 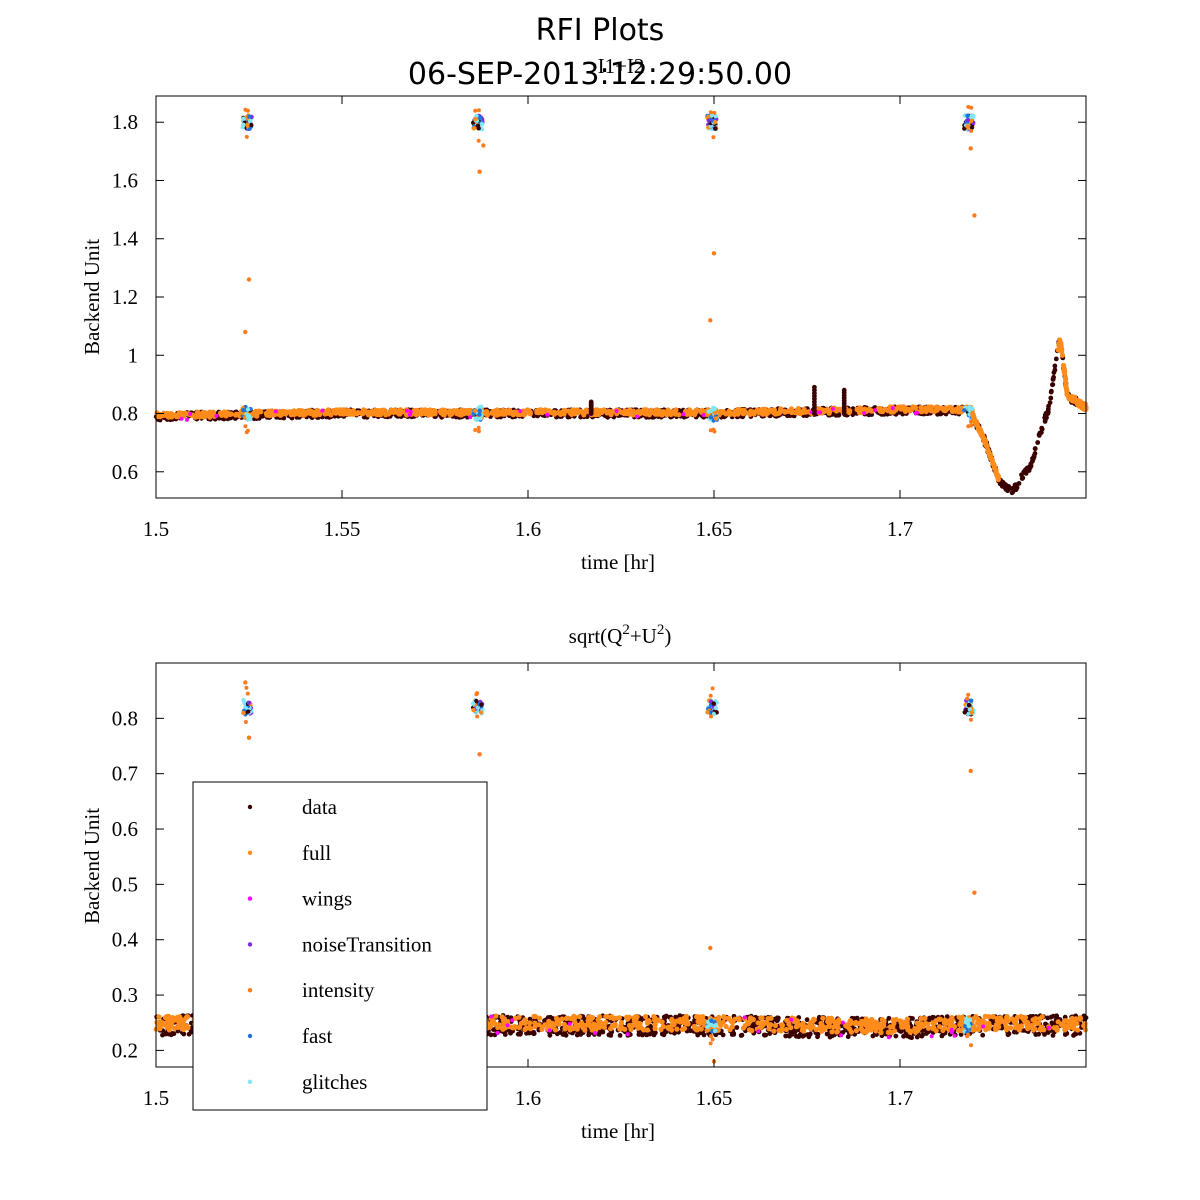 I want to click on y-tick-label: 0.6, so click(x=125, y=472).